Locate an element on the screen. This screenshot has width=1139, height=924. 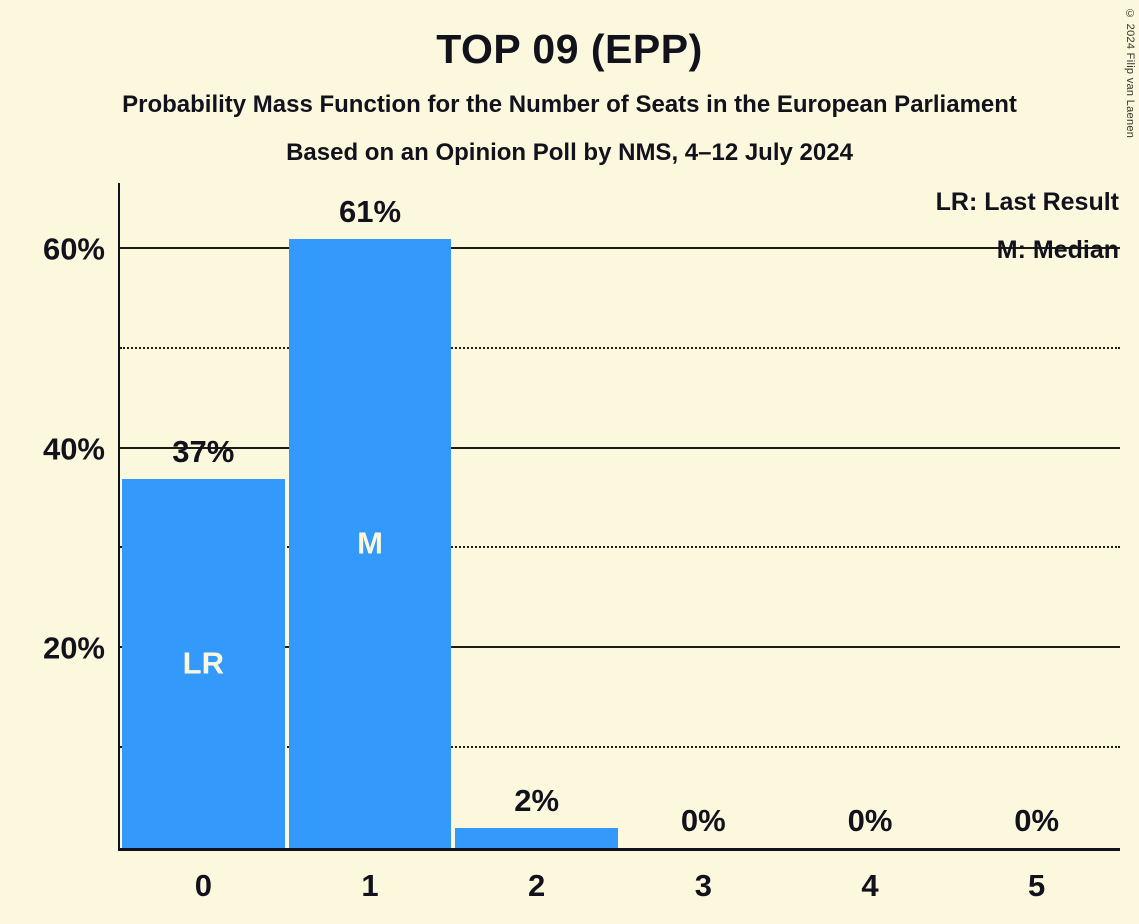
x-tick-label: 0 is located at coordinates (203, 885).